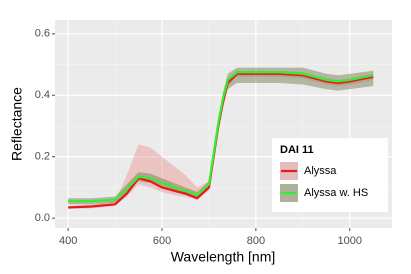 The image size is (411, 274). I want to click on y-axis-title: Reflectance, so click(17, 124).